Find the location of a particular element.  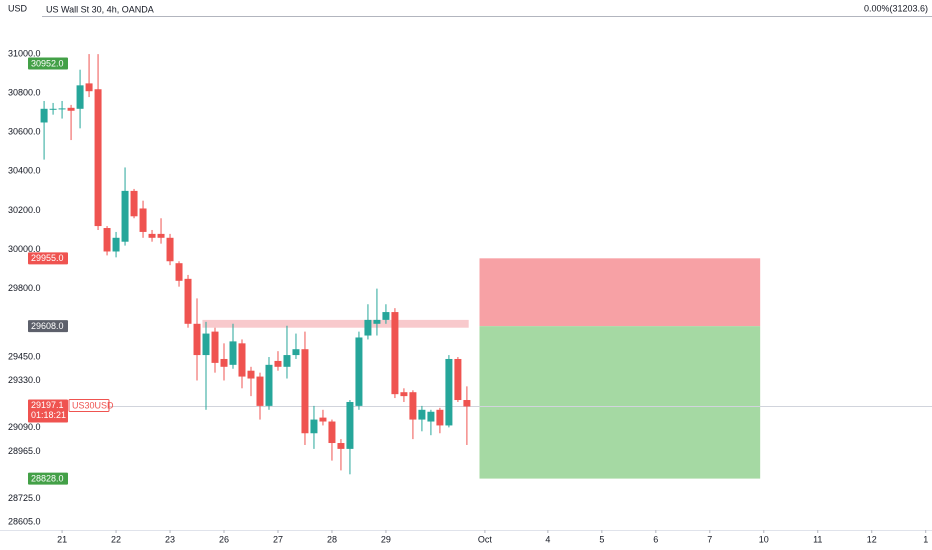

y-tick-label: 28965.0 is located at coordinates (24, 451).